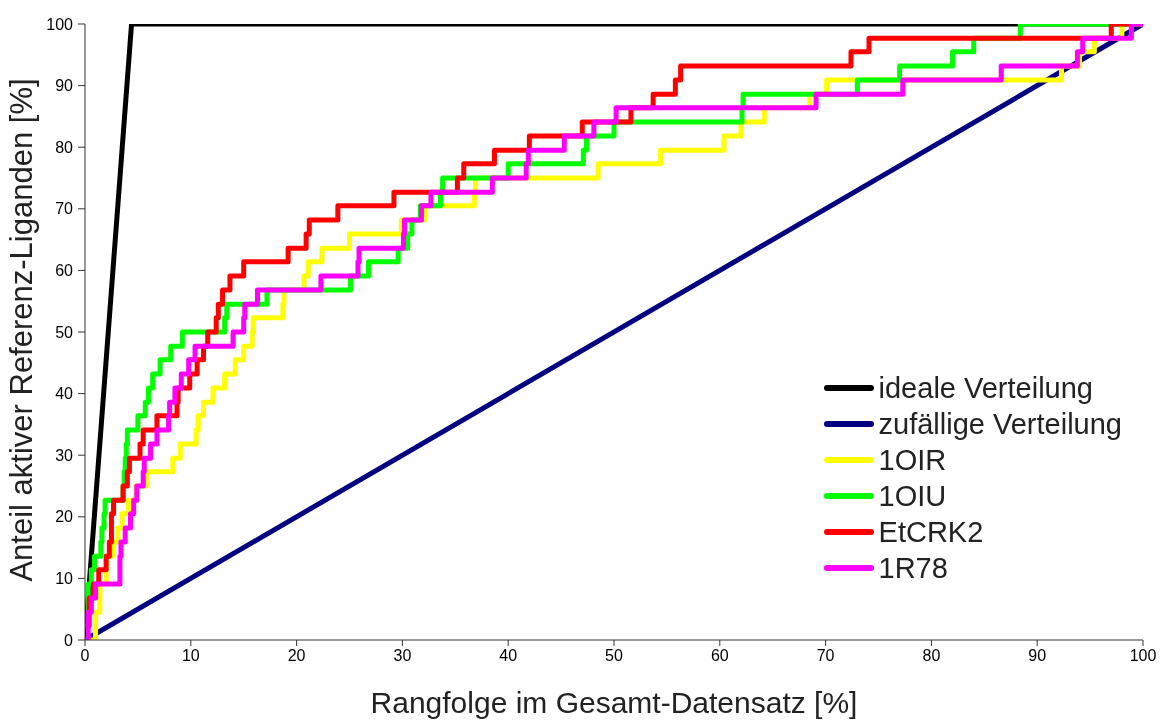  Describe the element at coordinates (64, 147) in the screenshot. I see `y-tick-label: 80` at that location.